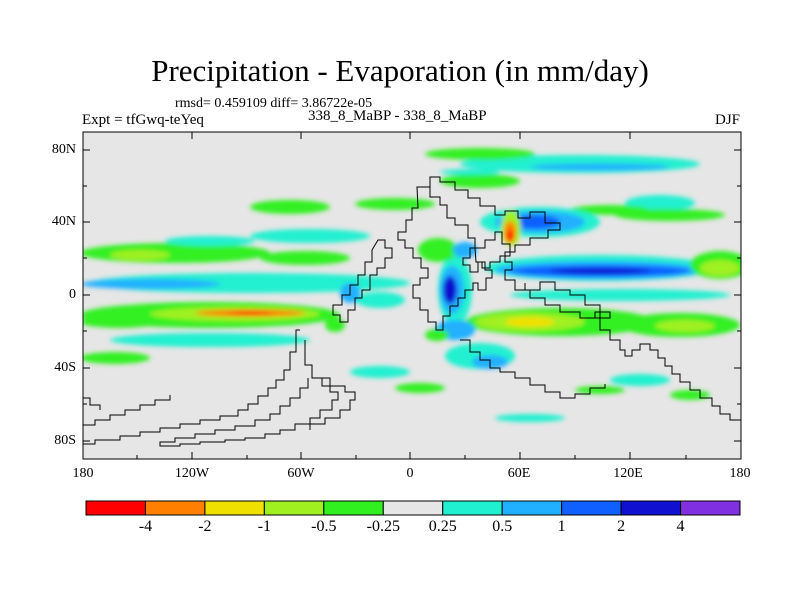 The height and width of the screenshot is (600, 800). I want to click on lon-tick-180e: 180, so click(740, 473).